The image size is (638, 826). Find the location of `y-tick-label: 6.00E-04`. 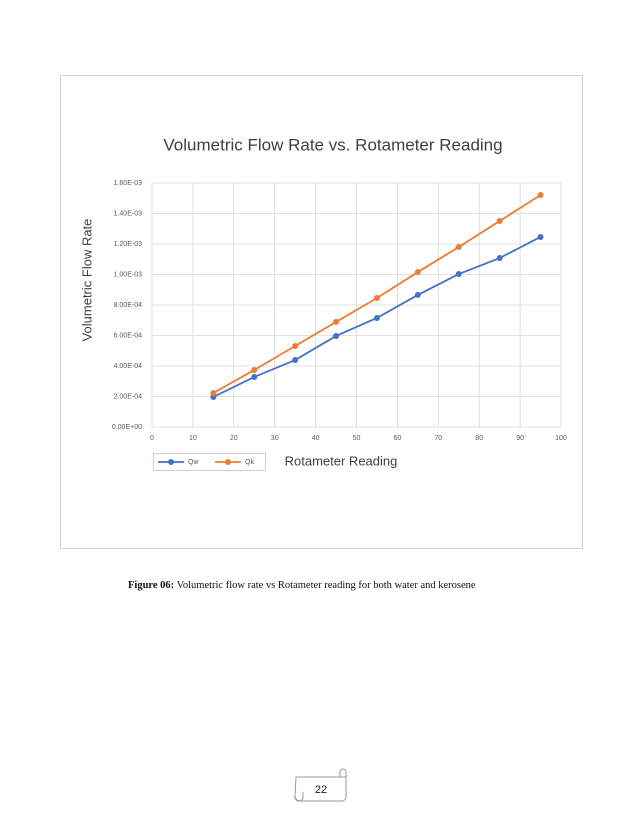

y-tick-label: 6.00E-04 is located at coordinates (128, 335).